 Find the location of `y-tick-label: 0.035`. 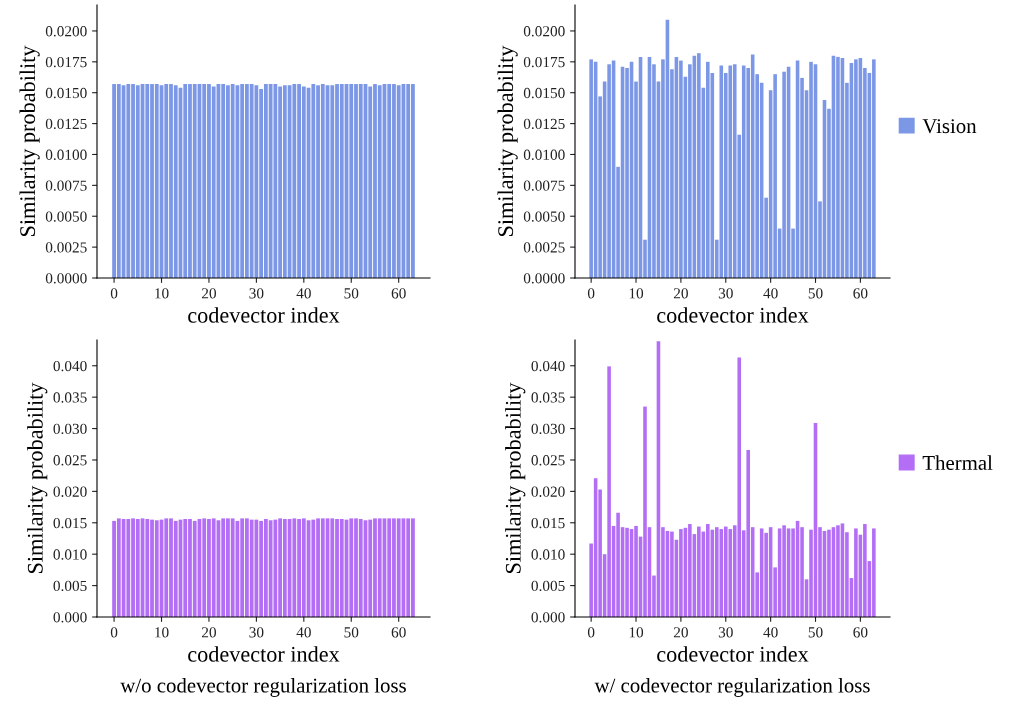

y-tick-label: 0.035 is located at coordinates (70, 397).